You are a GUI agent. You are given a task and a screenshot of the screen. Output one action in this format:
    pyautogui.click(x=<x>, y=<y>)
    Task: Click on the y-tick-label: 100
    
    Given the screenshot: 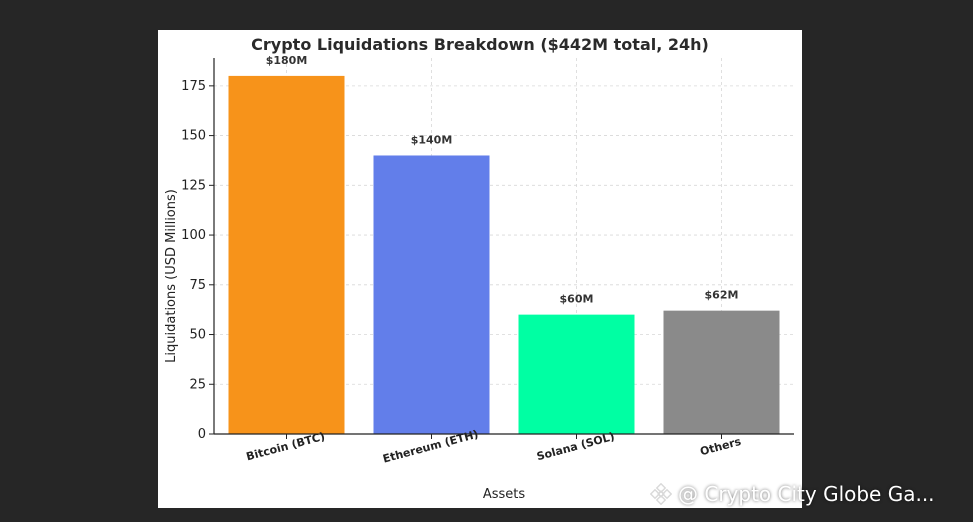 What is the action you would take?
    pyautogui.click(x=193, y=235)
    